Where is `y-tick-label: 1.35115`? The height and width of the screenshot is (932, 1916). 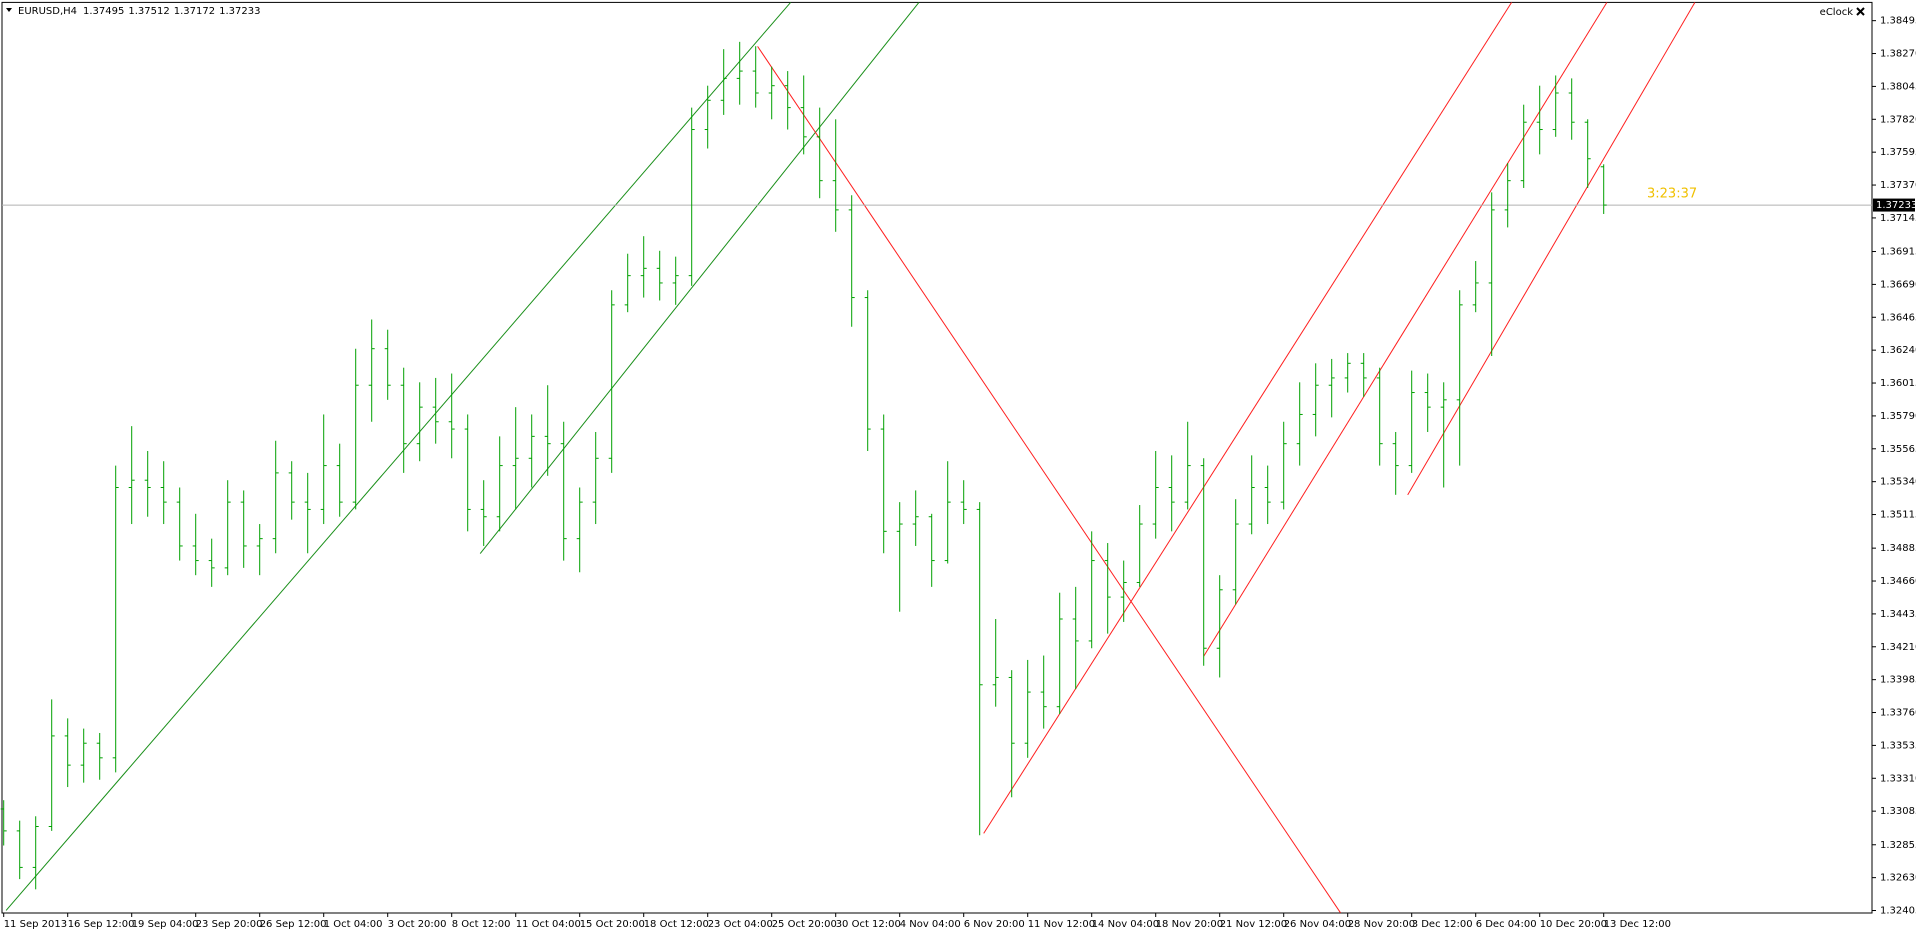 y-tick-label: 1.35115 is located at coordinates (1898, 515).